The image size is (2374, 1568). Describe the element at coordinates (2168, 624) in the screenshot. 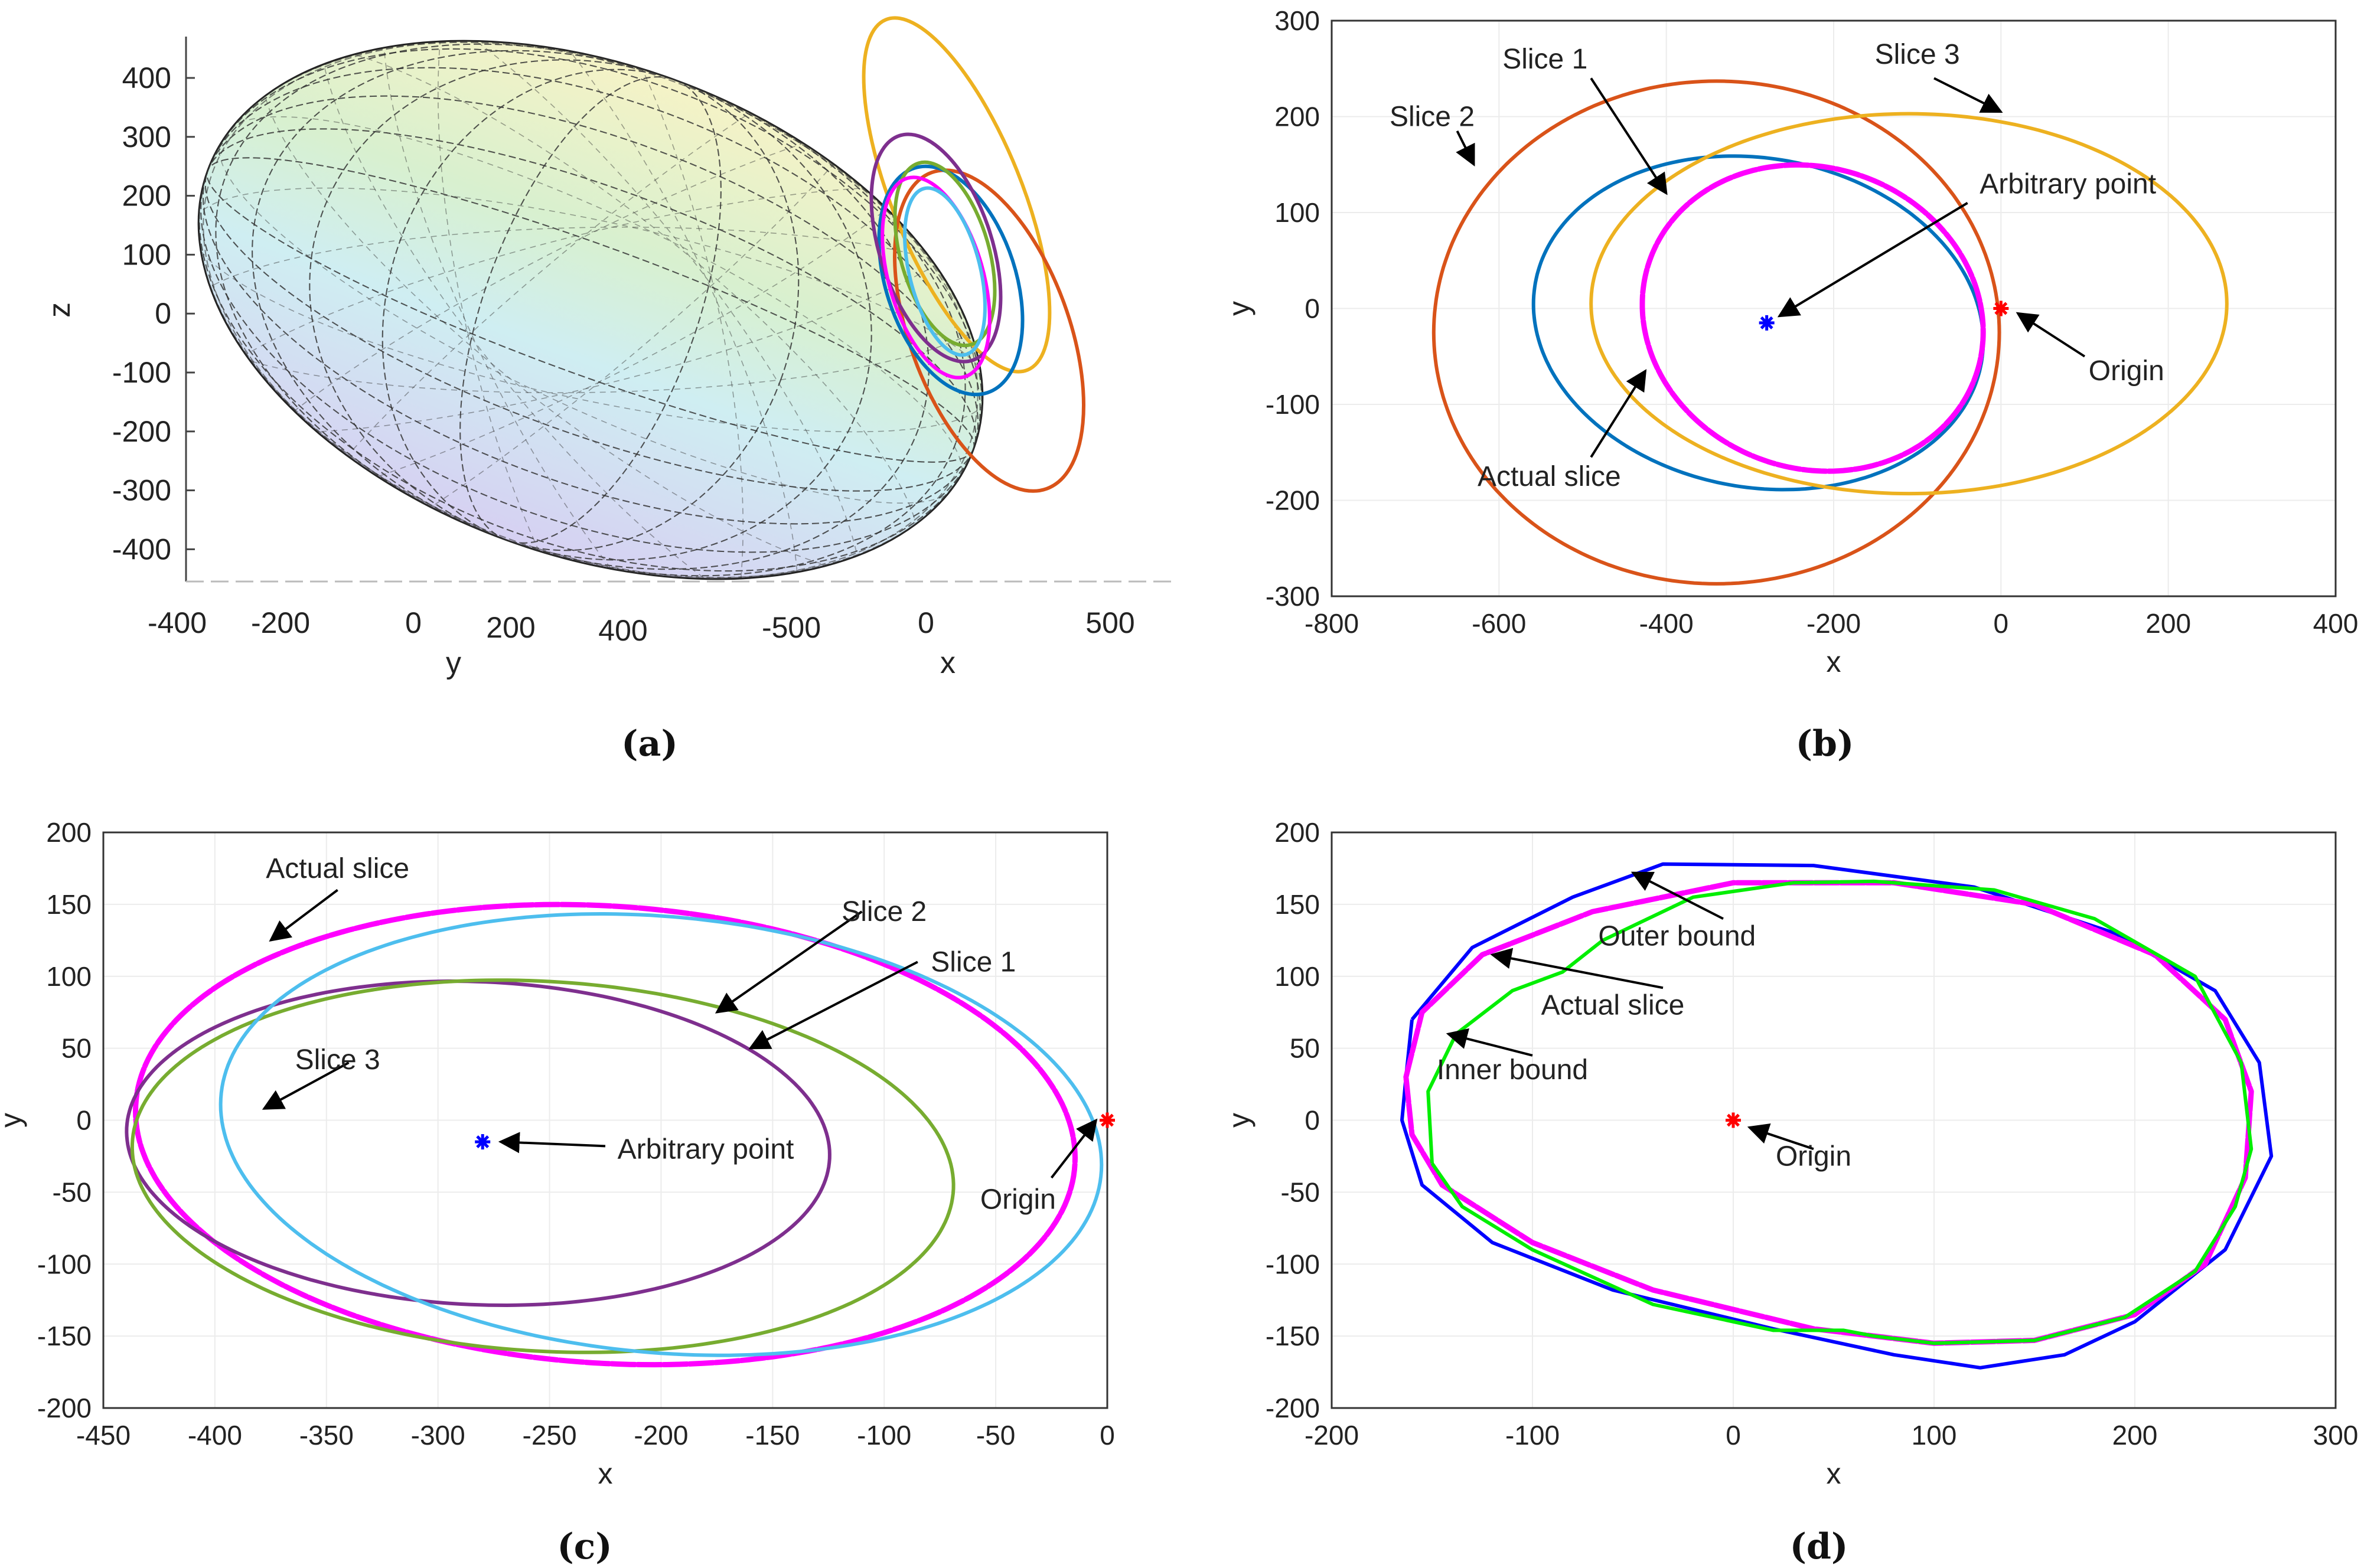

I see `x-tick-label: 200` at that location.